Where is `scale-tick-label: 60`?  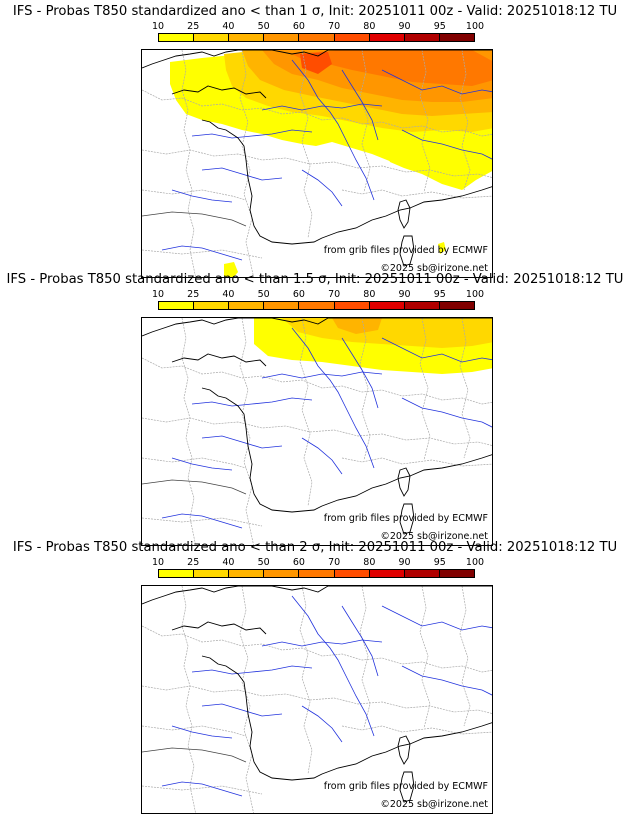 scale-tick-label: 60 is located at coordinates (298, 26).